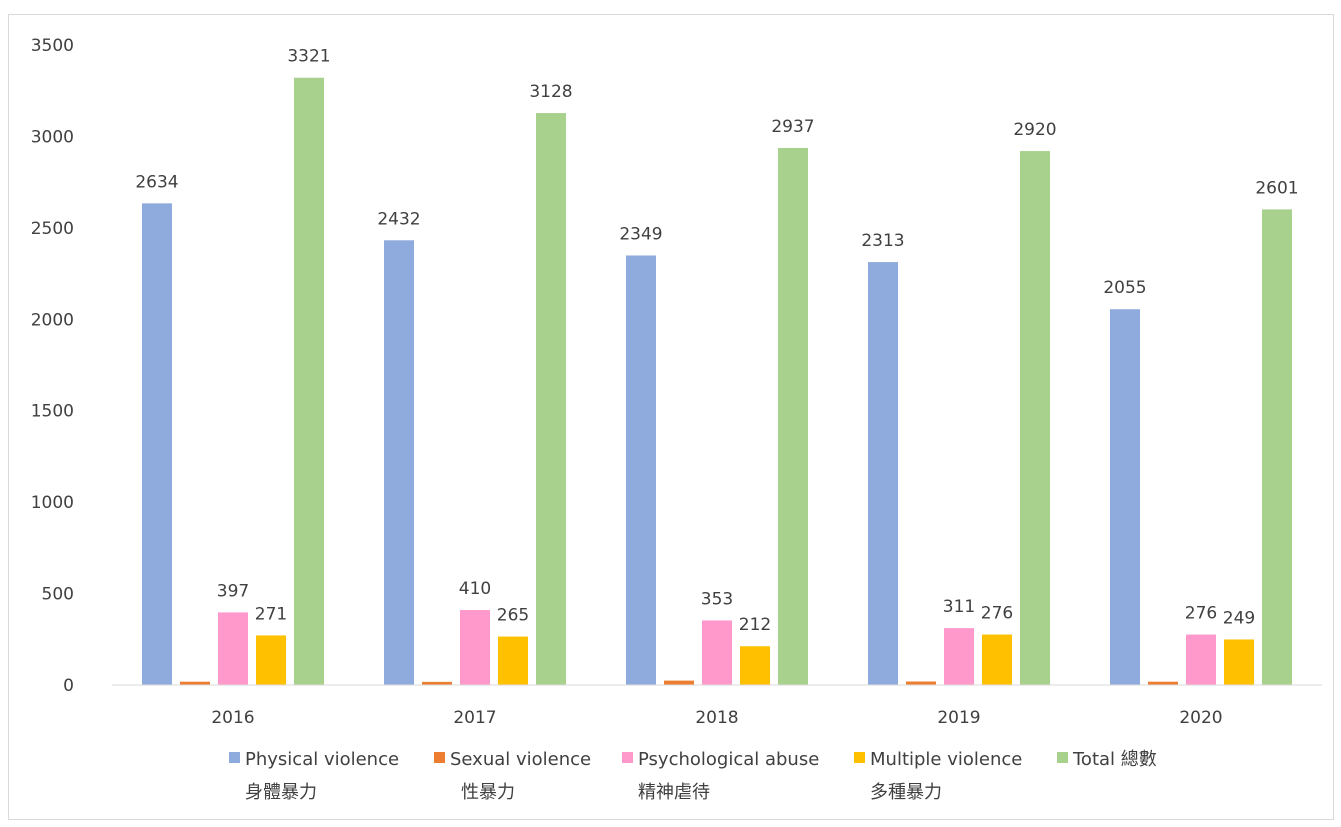 Image resolution: width=1341 pixels, height=827 pixels. What do you see at coordinates (398, 219) in the screenshot?
I see `bar-value-label: 2432` at bounding box center [398, 219].